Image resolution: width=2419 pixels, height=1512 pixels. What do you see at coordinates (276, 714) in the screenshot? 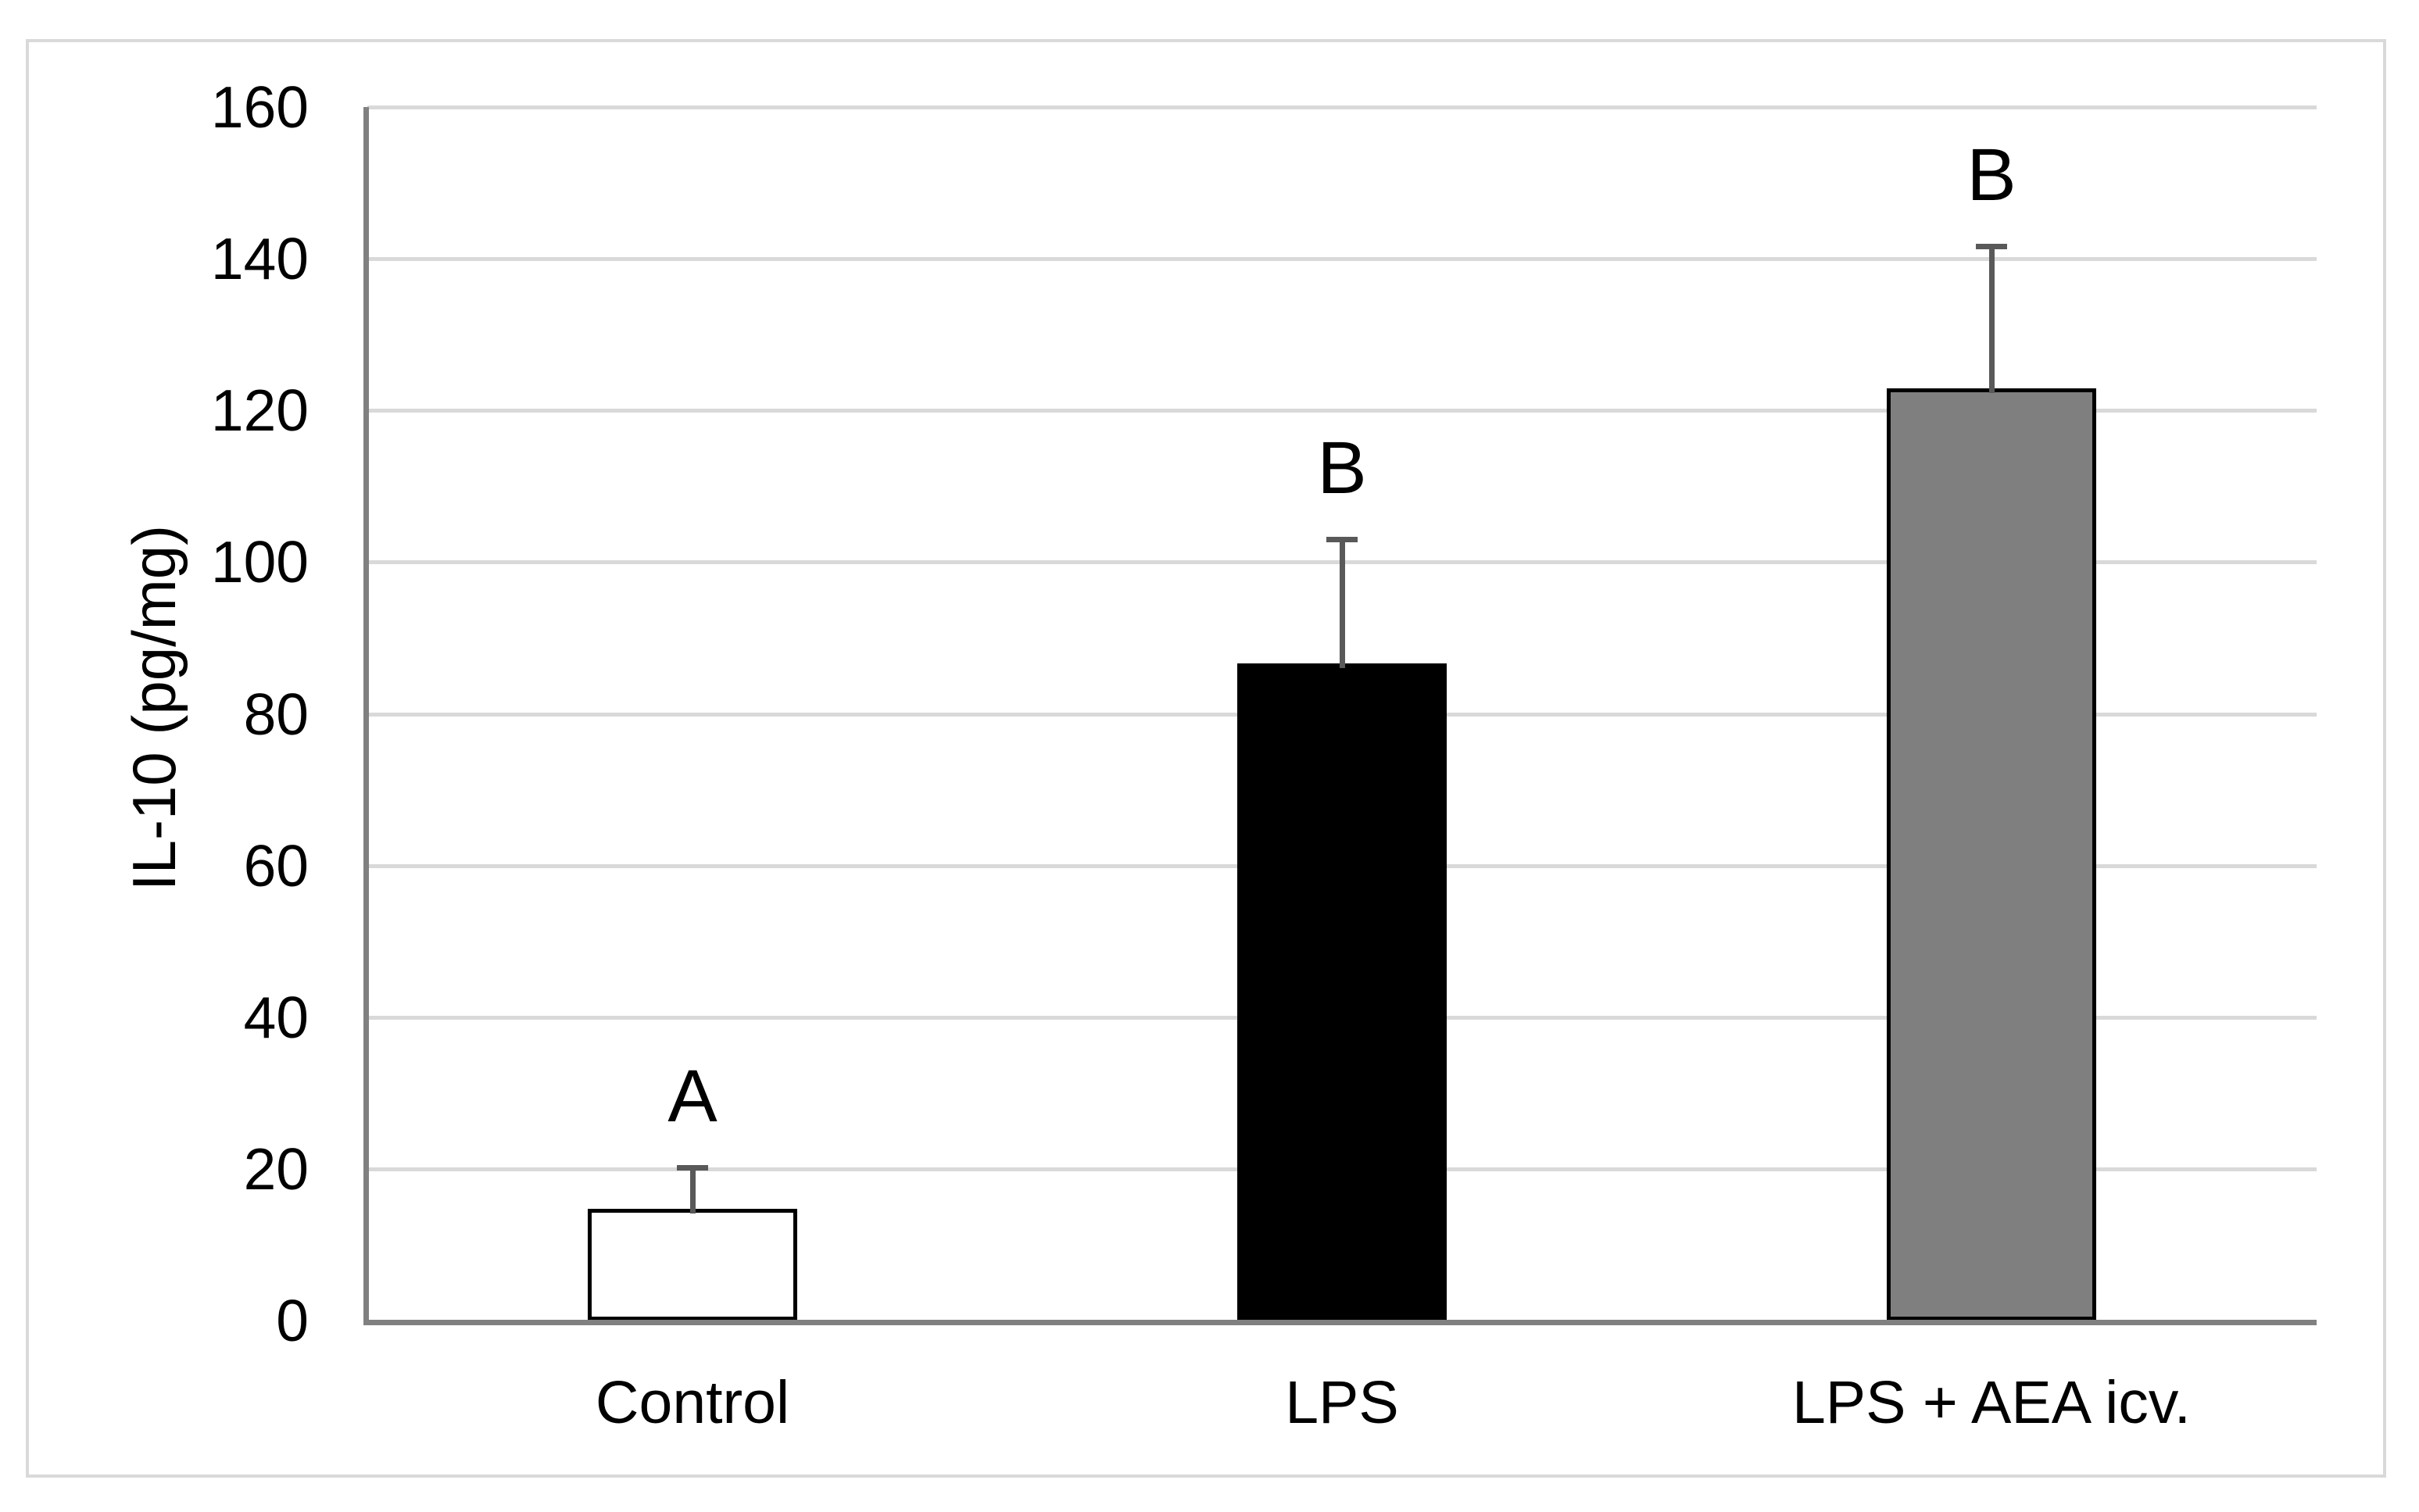
I see `y-tick-label: 80` at bounding box center [276, 714].